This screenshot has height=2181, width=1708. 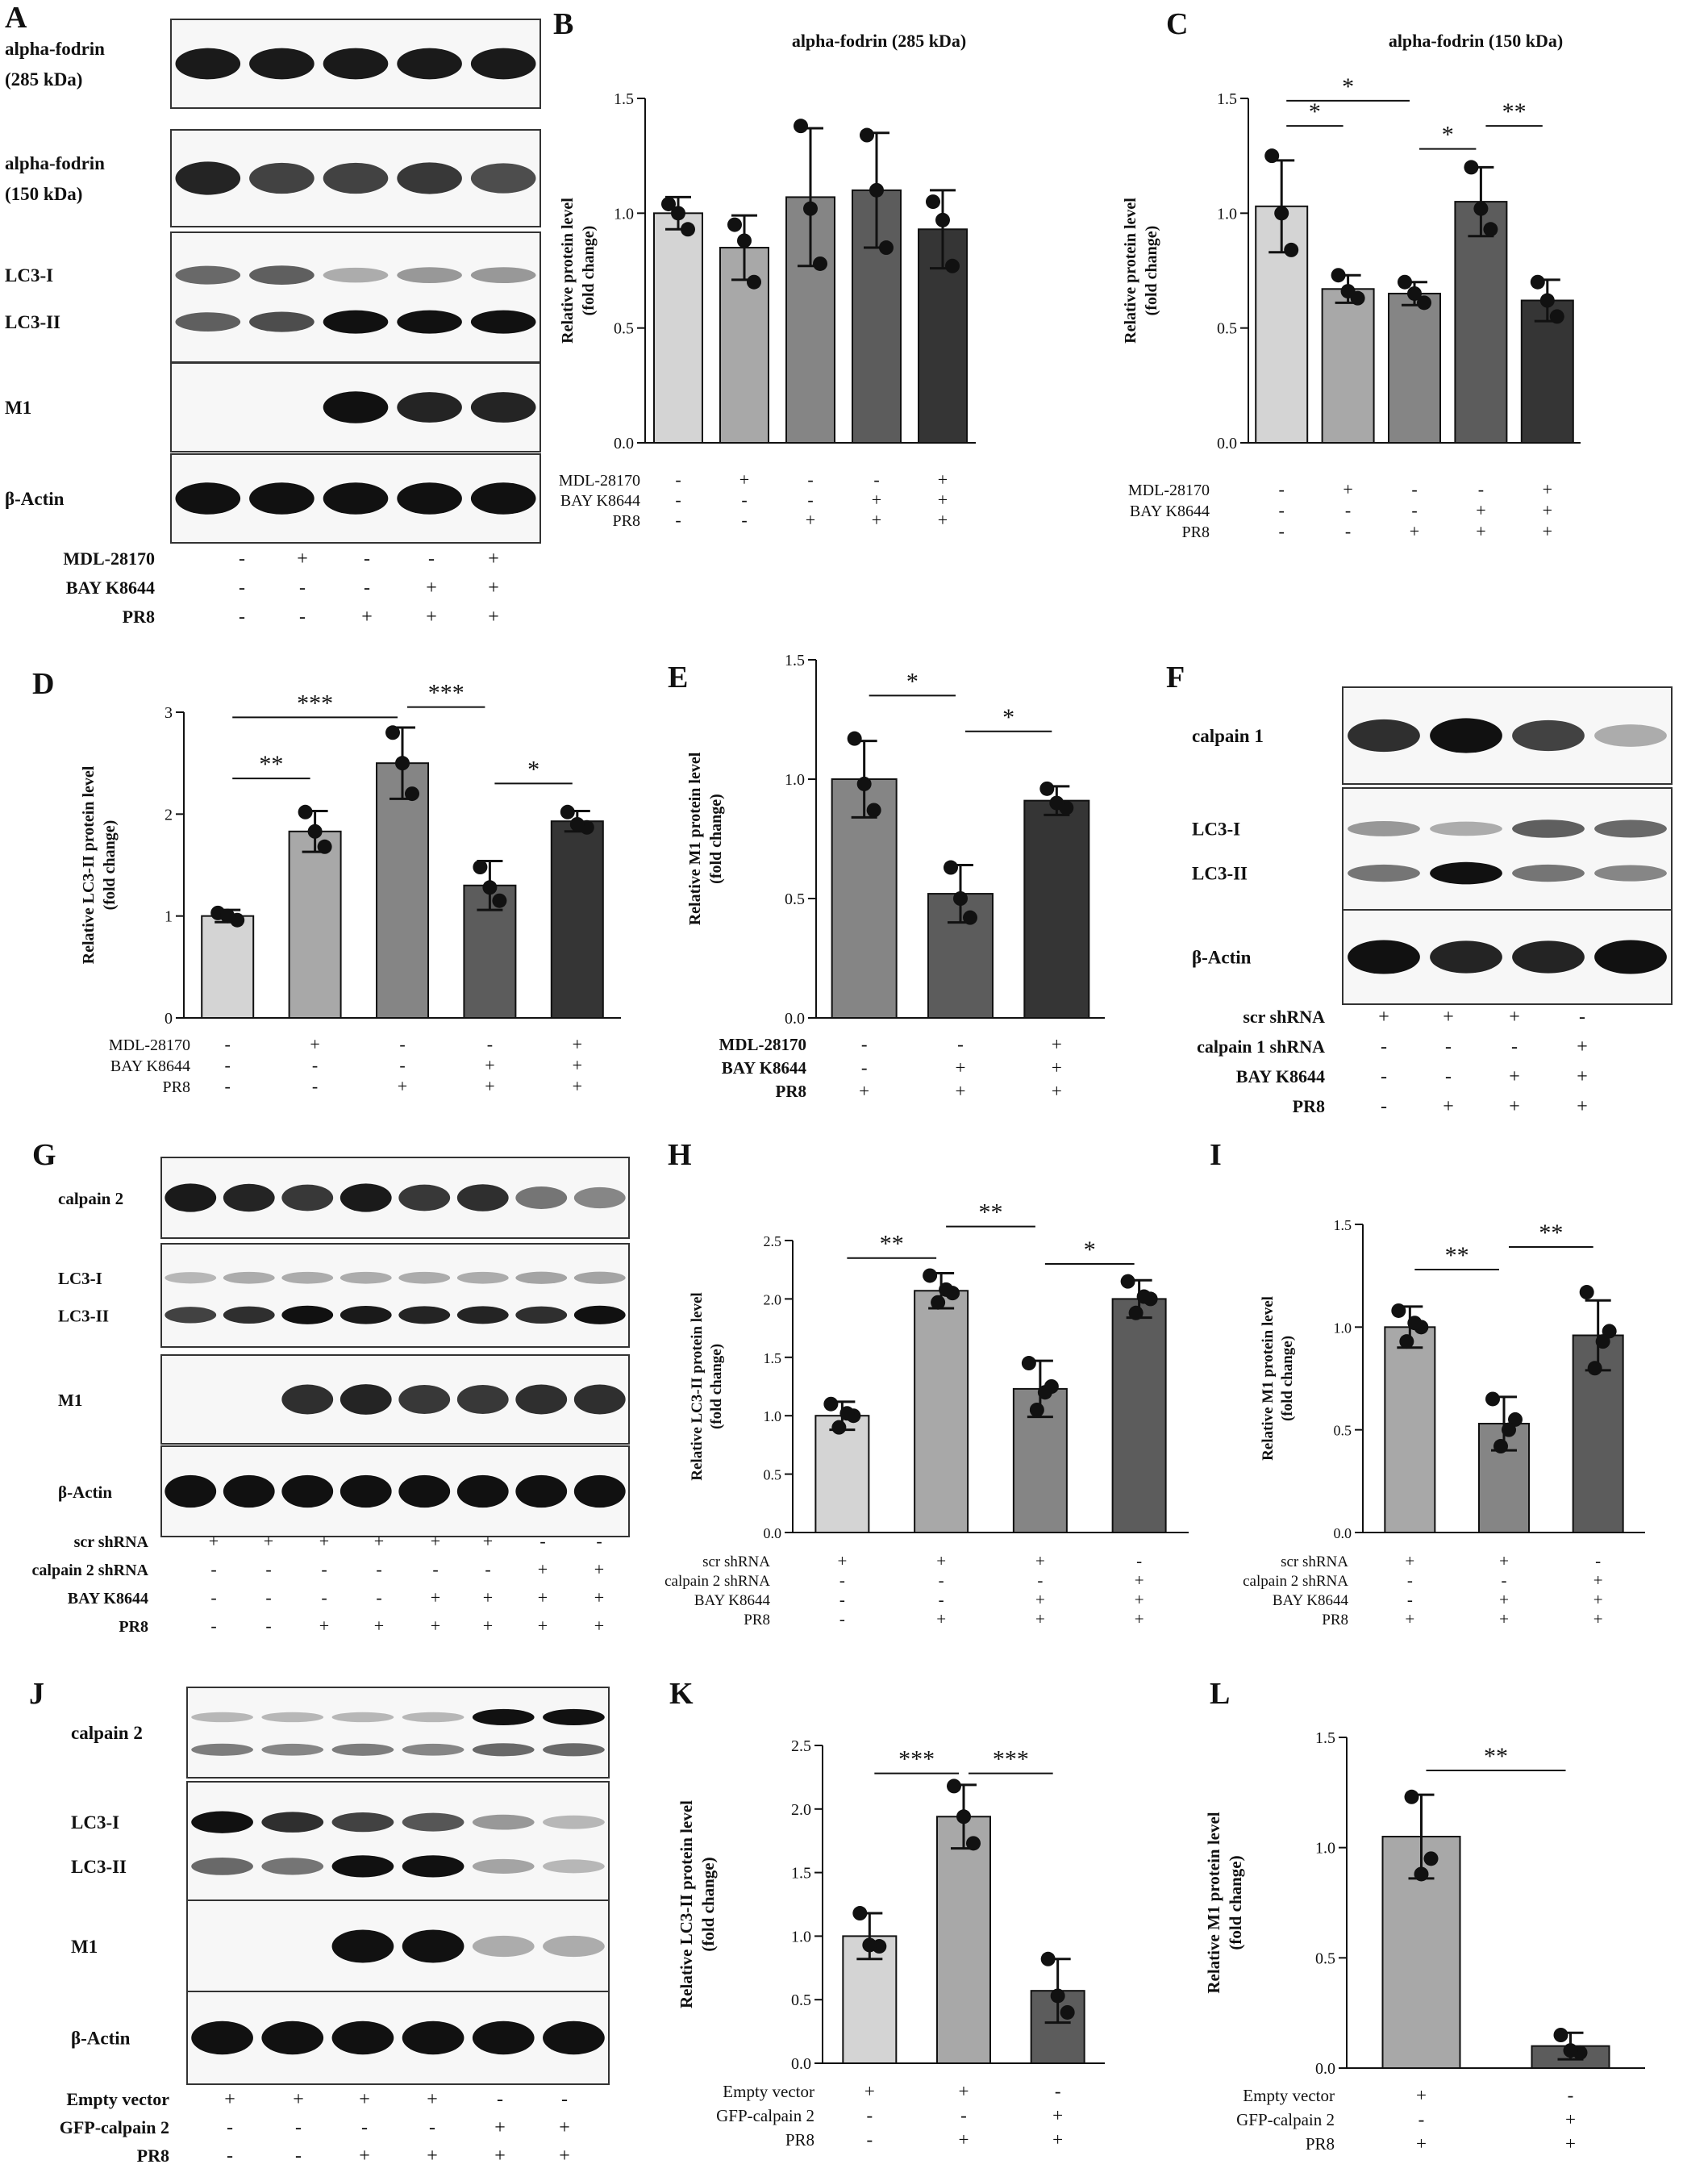 I want to click on blot-label: (150 kDa), so click(x=43, y=194).